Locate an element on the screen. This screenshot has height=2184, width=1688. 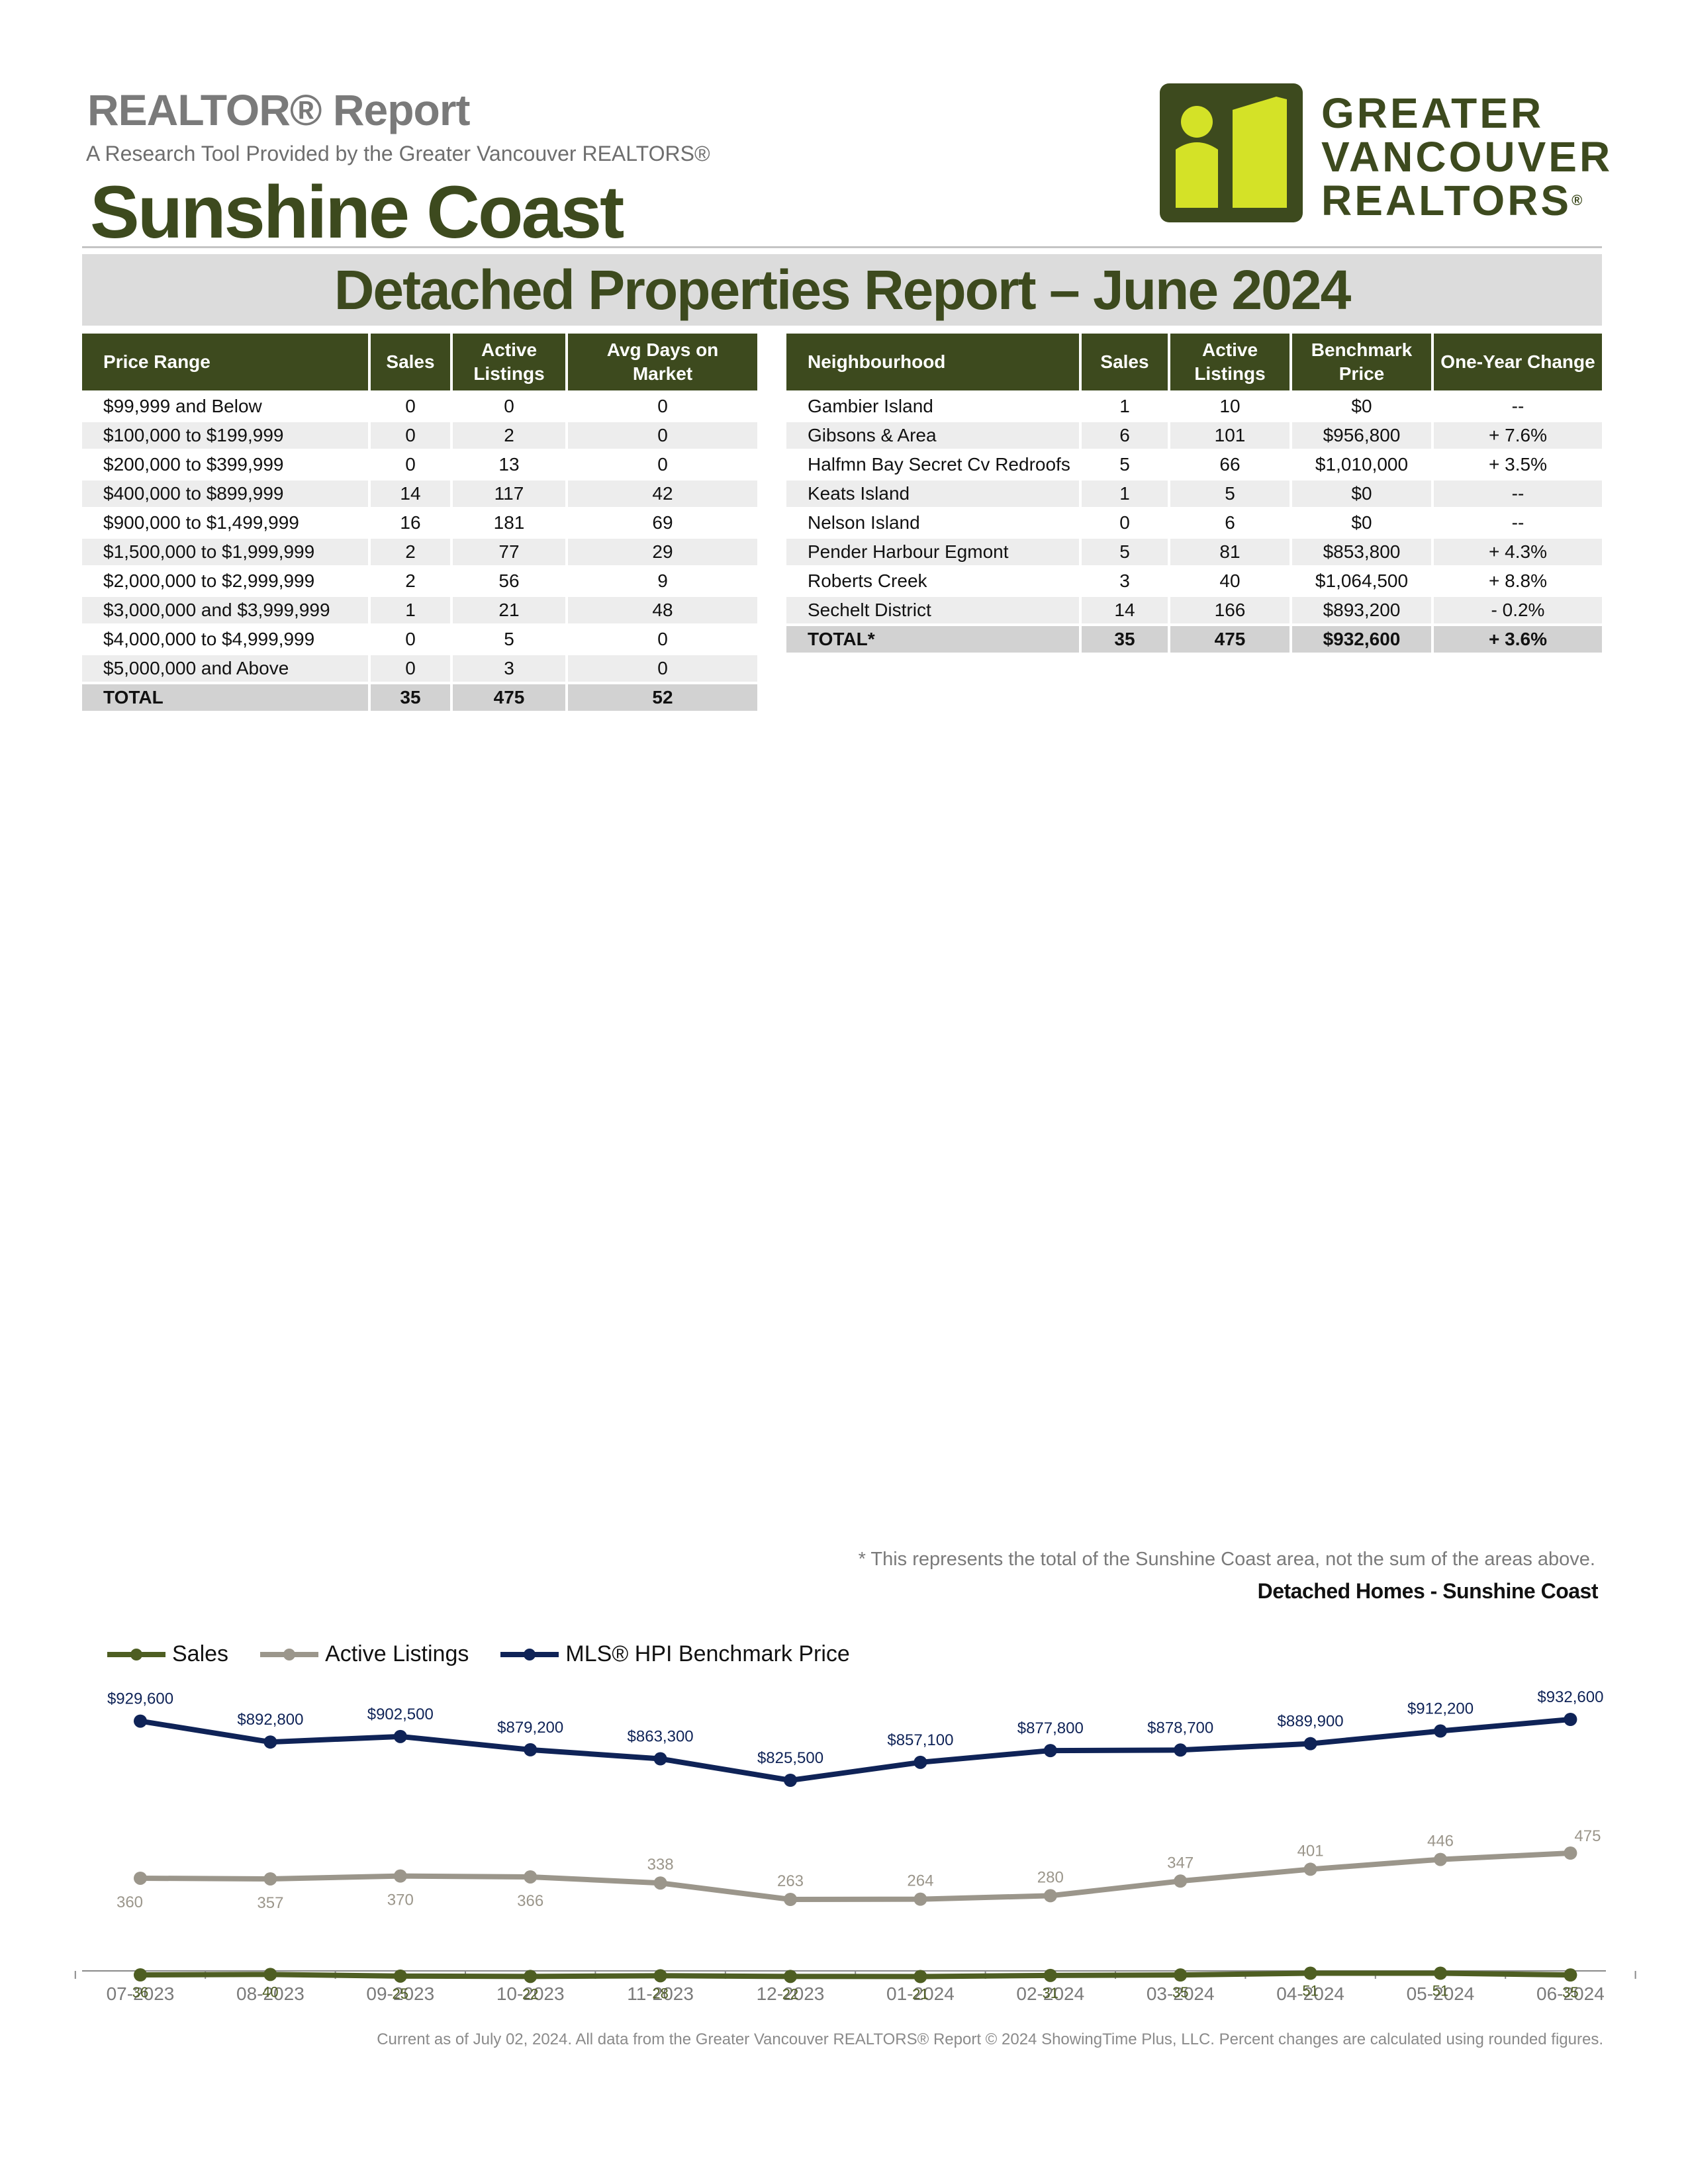
table-row: $1,500,000 to $1,999,999 2 77 29 is located at coordinates (419, 552).